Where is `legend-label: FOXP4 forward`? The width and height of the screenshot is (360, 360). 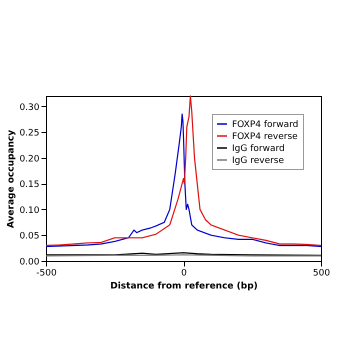 legend-label: FOXP4 forward is located at coordinates (265, 125).